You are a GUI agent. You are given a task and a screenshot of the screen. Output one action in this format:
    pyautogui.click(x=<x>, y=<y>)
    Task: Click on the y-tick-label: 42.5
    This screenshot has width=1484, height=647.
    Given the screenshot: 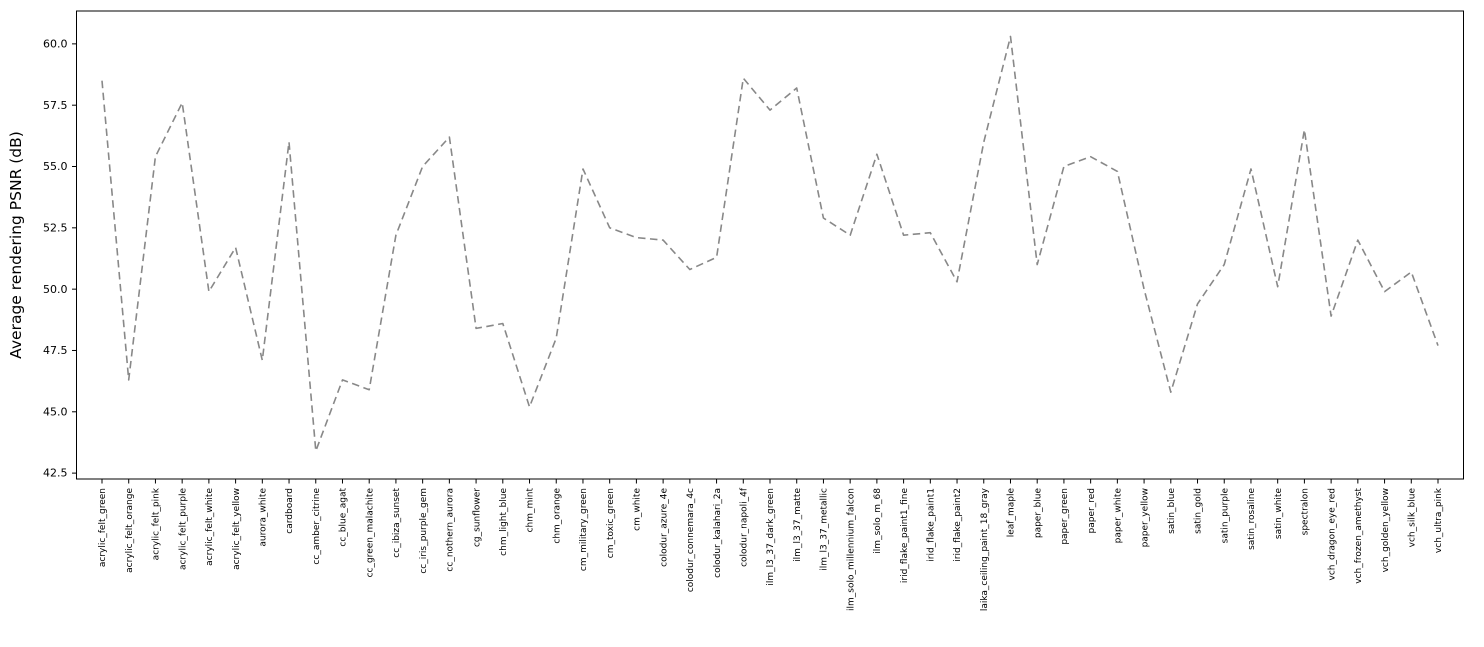 What is the action you would take?
    pyautogui.click(x=55, y=473)
    